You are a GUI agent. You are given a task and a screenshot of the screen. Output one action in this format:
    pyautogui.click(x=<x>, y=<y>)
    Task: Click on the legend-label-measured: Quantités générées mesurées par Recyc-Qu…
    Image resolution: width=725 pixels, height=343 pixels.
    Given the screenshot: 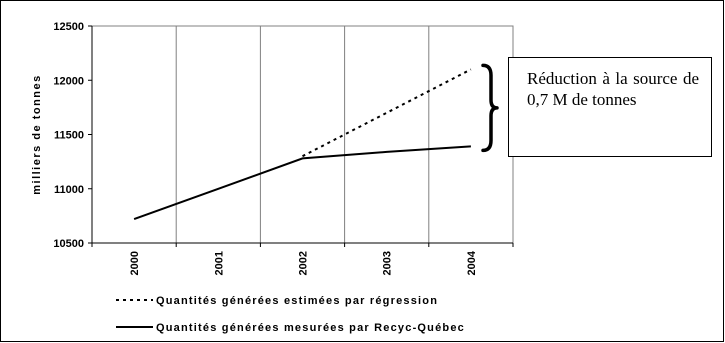 What is the action you would take?
    pyautogui.click(x=310, y=328)
    